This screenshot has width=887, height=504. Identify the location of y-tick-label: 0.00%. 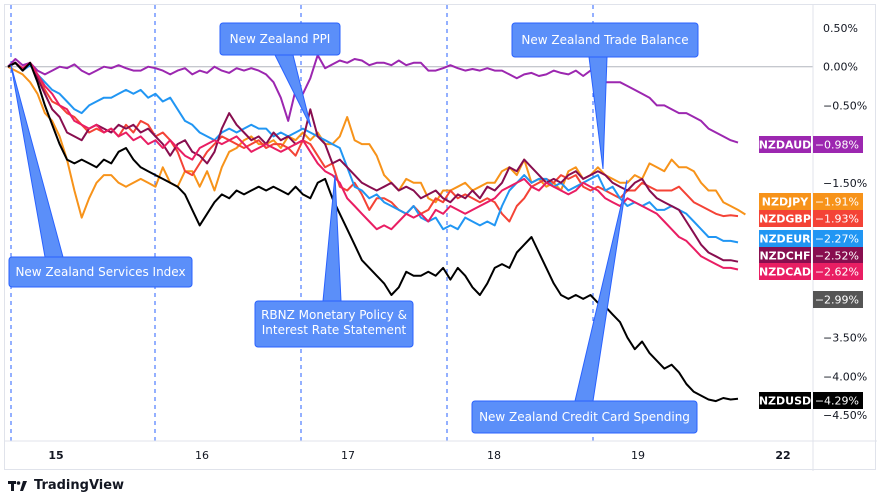
(840, 67).